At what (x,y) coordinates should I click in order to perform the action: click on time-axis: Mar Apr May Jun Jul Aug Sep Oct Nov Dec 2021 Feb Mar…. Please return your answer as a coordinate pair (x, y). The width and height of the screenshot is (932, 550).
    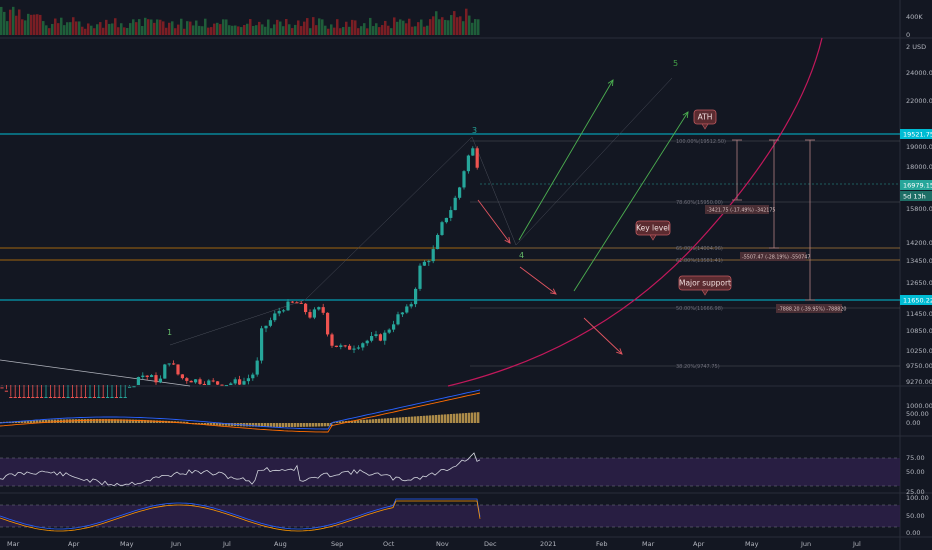
    Looking at the image, I should click on (434, 544).